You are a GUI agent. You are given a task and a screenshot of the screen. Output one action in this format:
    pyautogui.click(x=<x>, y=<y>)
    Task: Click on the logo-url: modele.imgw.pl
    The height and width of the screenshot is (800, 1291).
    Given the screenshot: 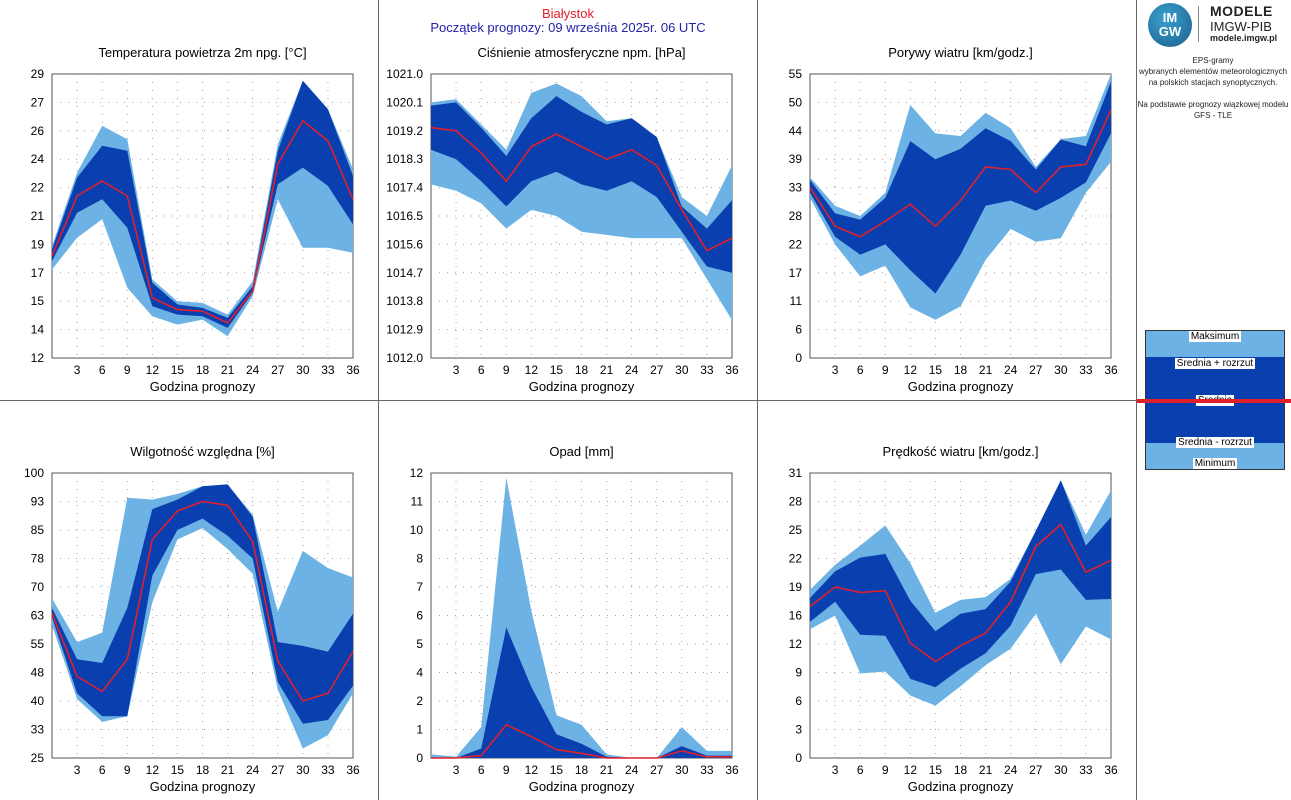 What is the action you would take?
    pyautogui.click(x=1244, y=38)
    